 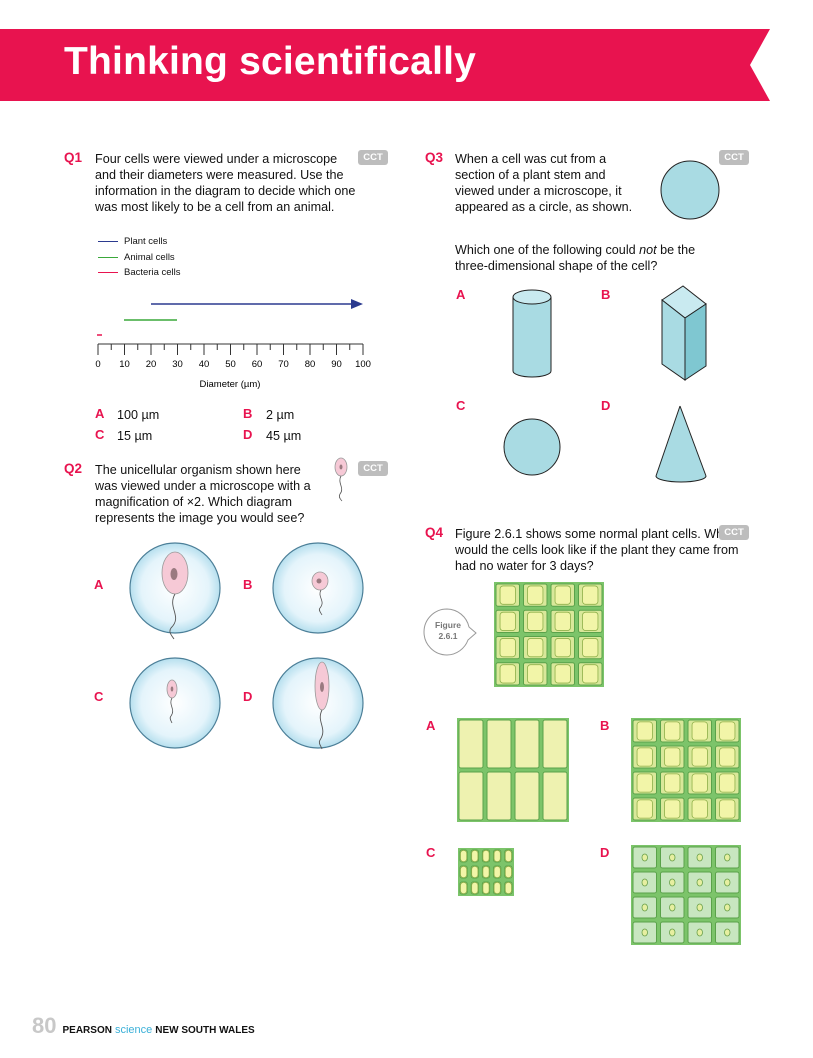 I want to click on q2-option-a: A, so click(x=99, y=584).